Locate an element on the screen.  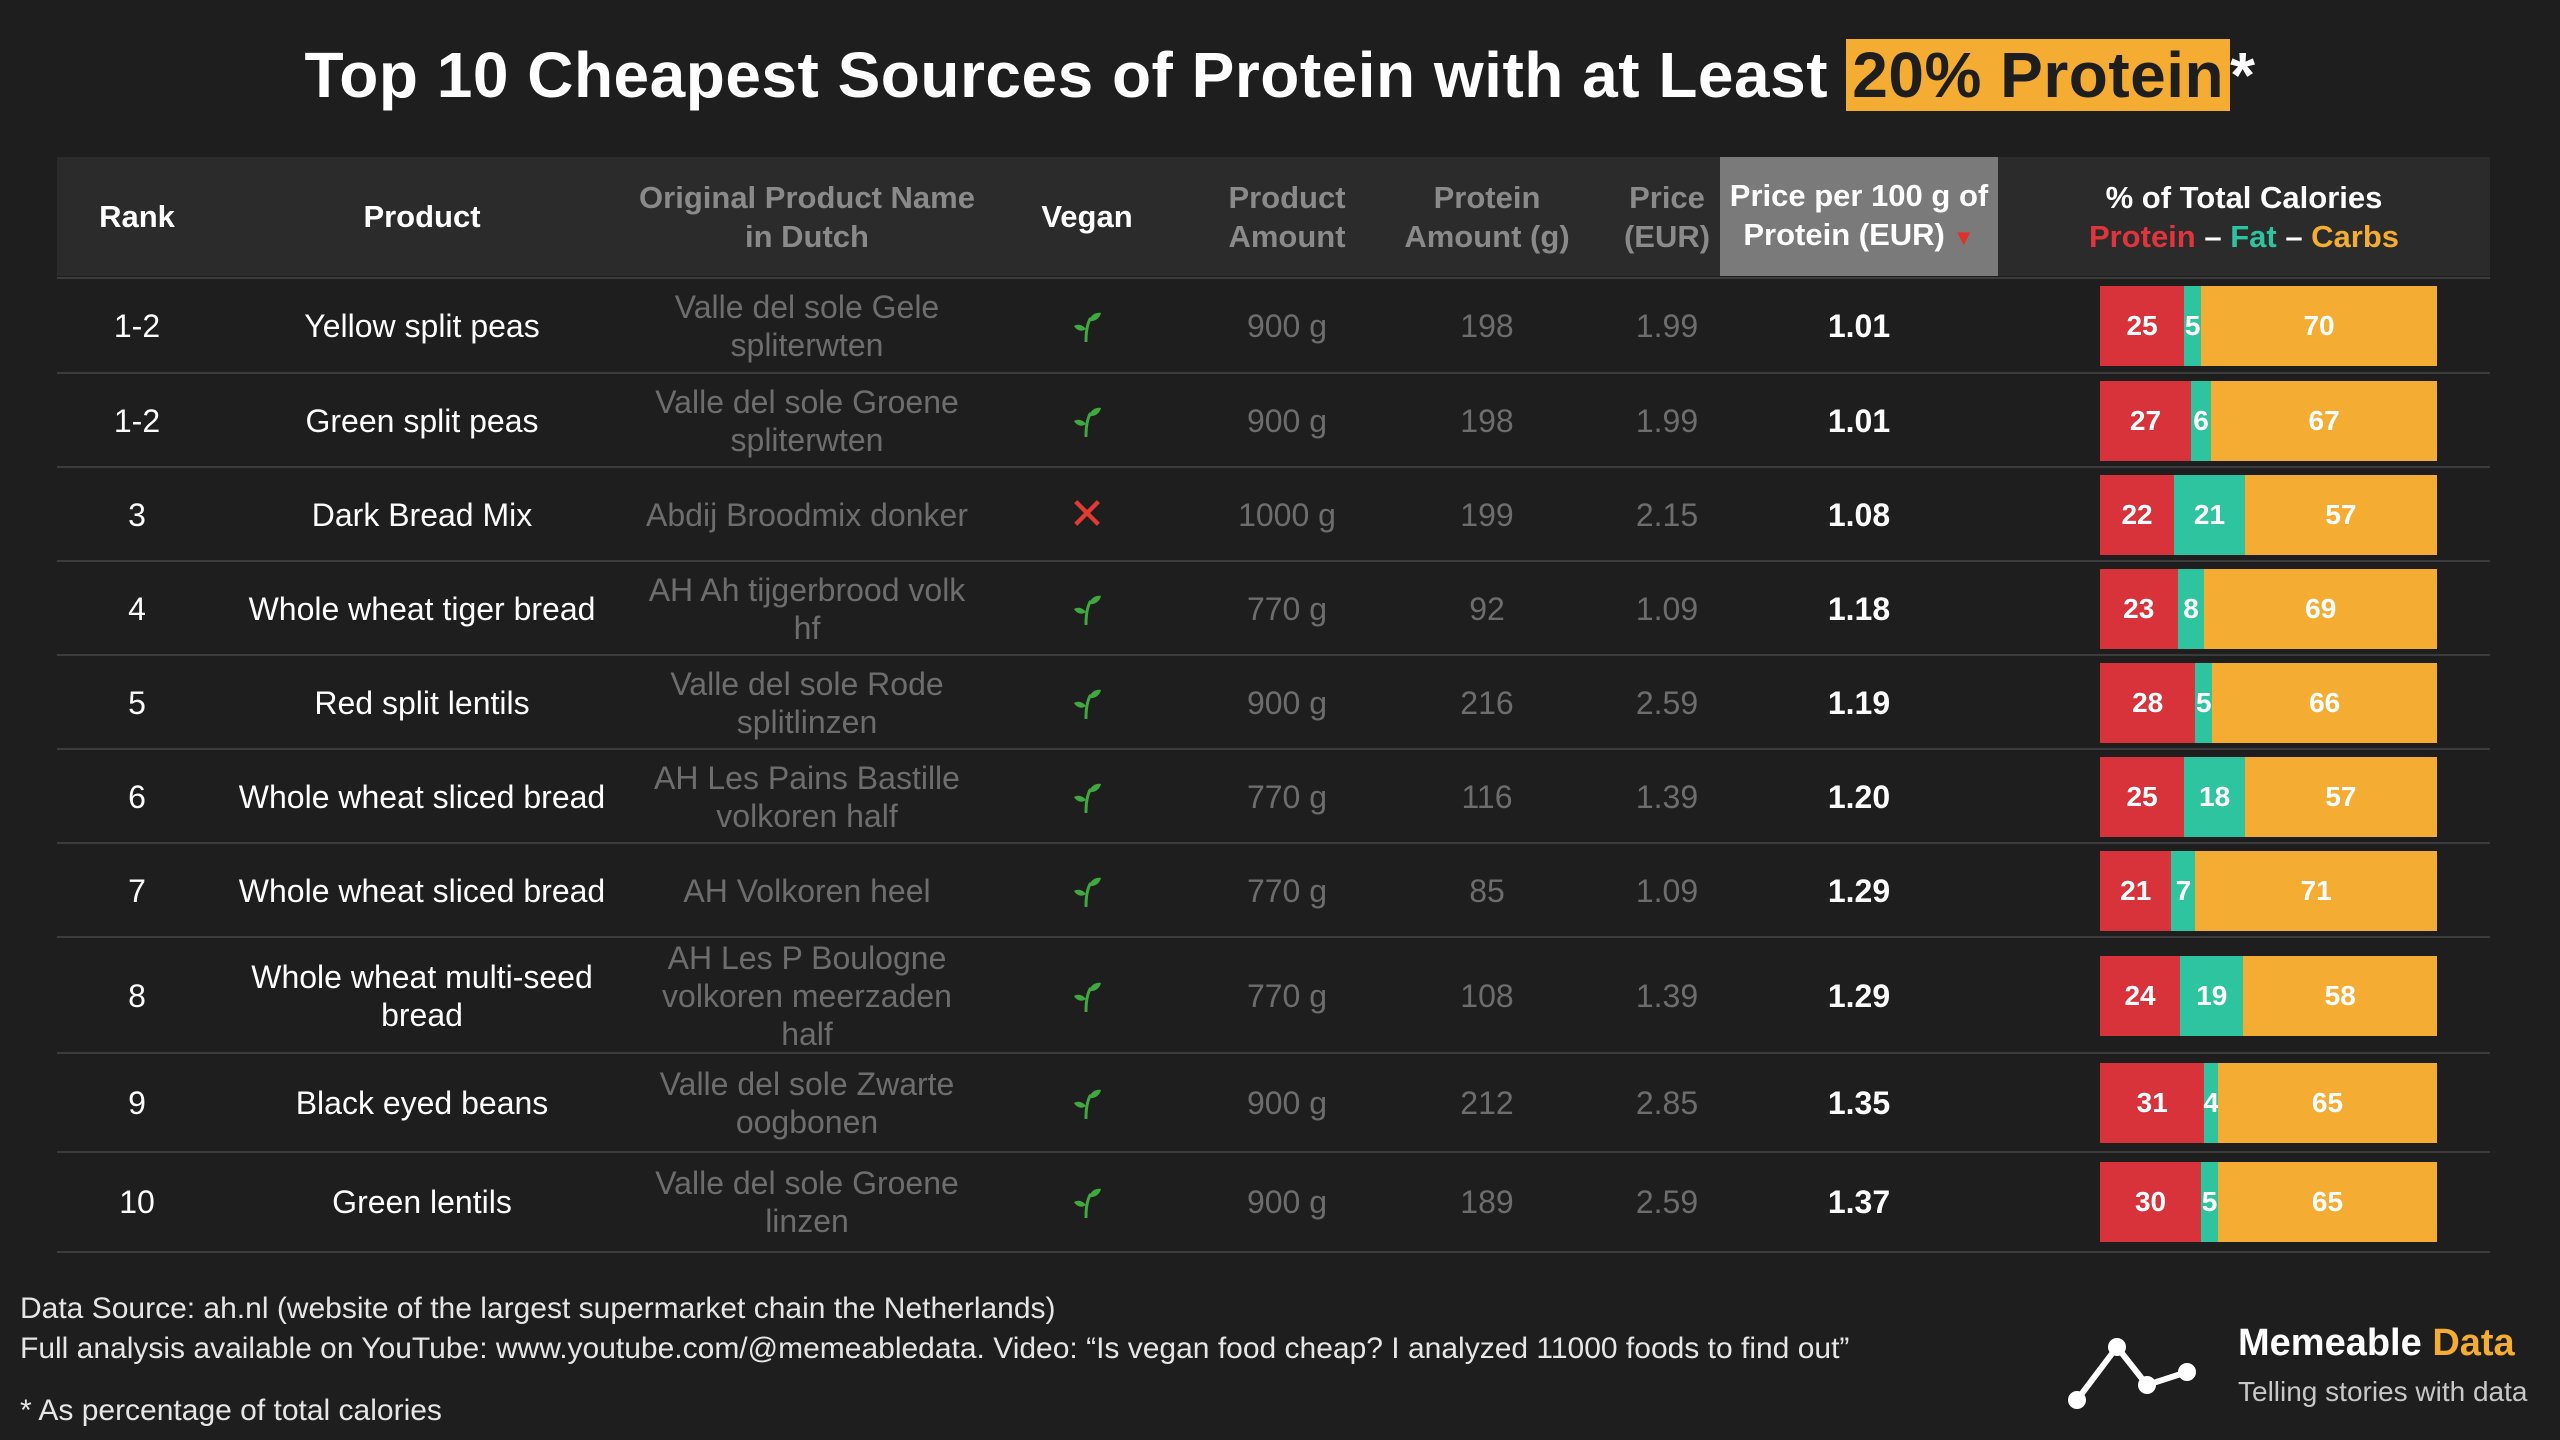
product-cell: Whole wheat multi-seed bread is located at coordinates (422, 995).